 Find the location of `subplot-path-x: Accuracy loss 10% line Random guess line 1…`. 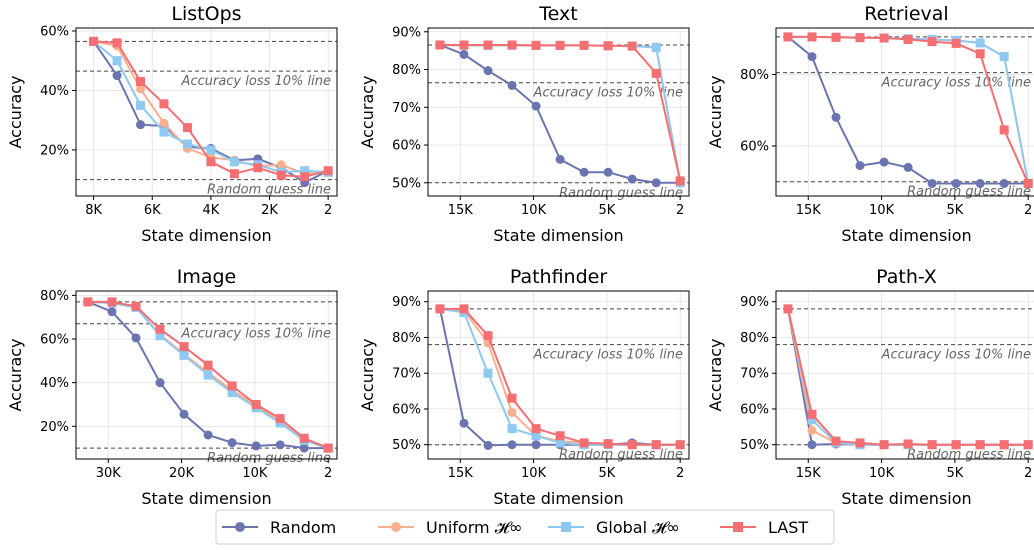

subplot-path-x: Accuracy loss 10% line Random guess line 1… is located at coordinates (870, 387).